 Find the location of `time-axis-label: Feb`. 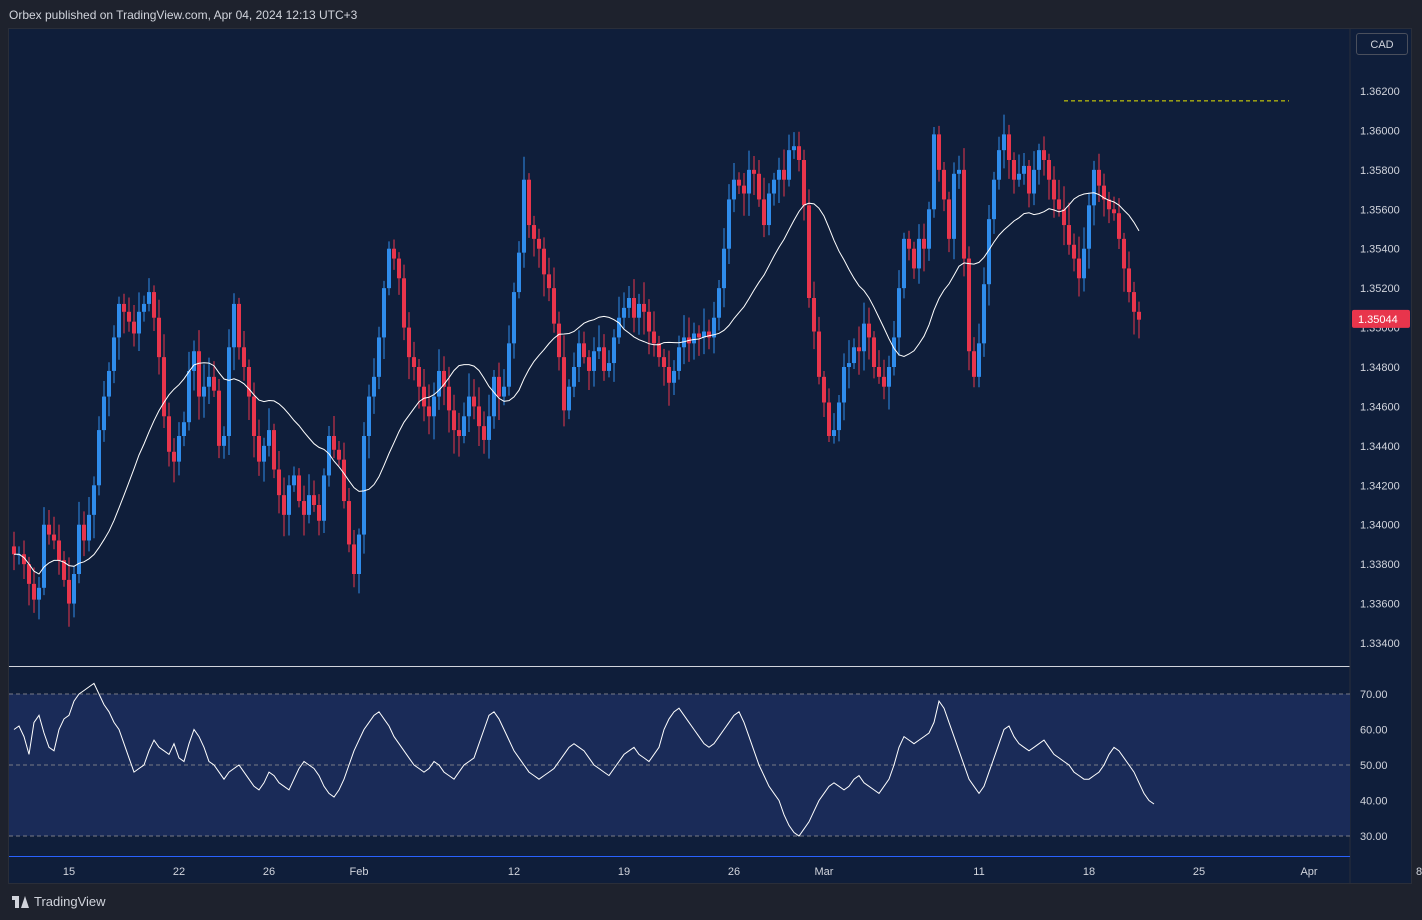

time-axis-label: Feb is located at coordinates (359, 872).